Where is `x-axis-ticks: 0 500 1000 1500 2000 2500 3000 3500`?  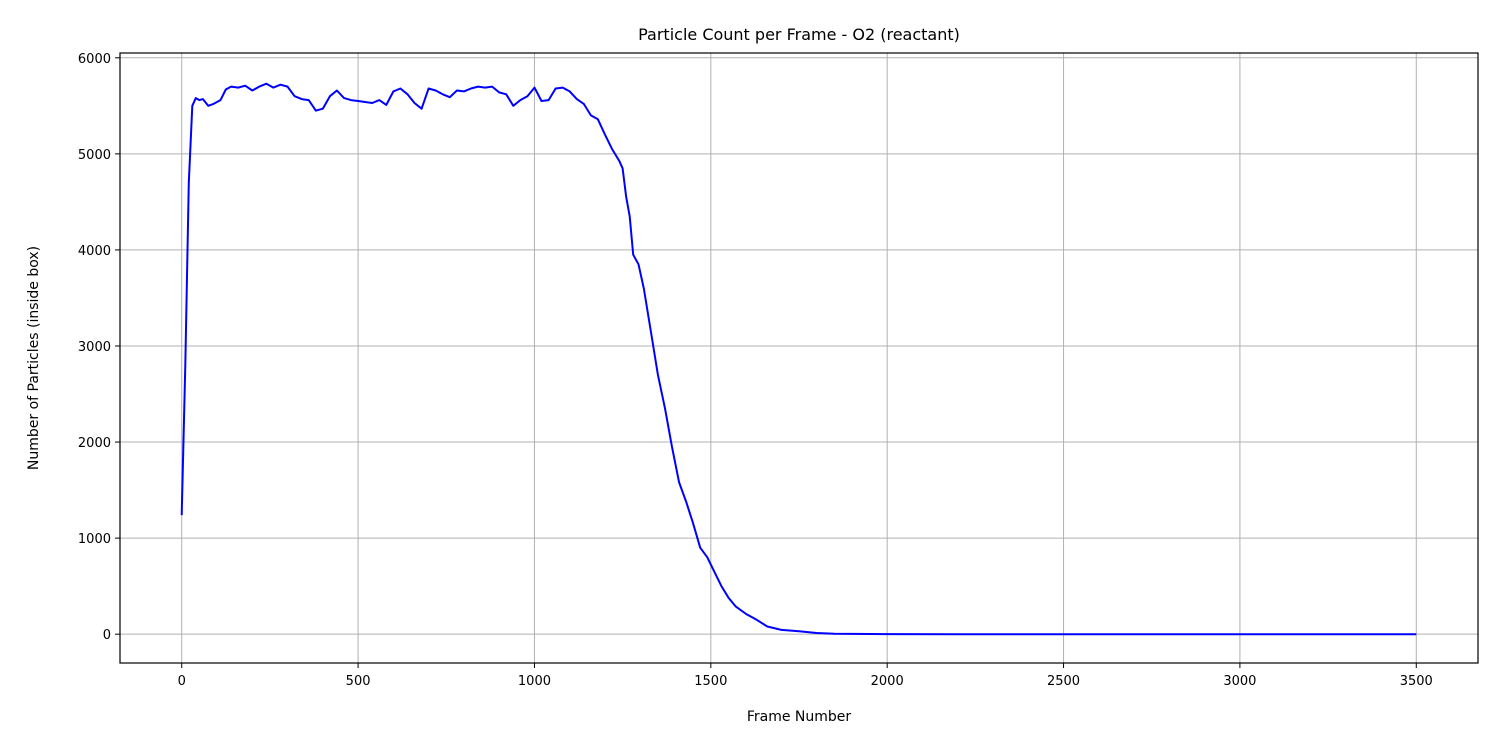
x-axis-ticks: 0 500 1000 1500 2000 2500 3000 3500 is located at coordinates (805, 676).